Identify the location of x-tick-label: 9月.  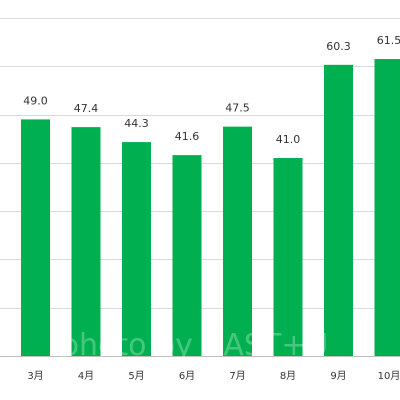
(338, 376).